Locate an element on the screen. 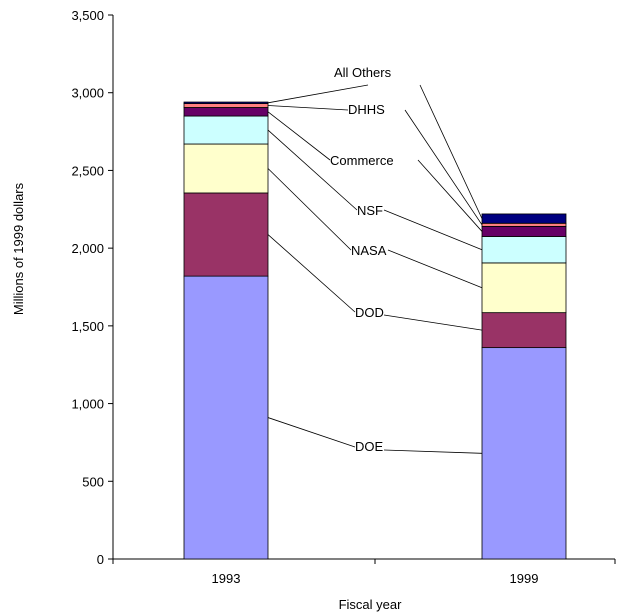 The image size is (636, 616). y-tick-label: 500 is located at coordinates (93, 481).